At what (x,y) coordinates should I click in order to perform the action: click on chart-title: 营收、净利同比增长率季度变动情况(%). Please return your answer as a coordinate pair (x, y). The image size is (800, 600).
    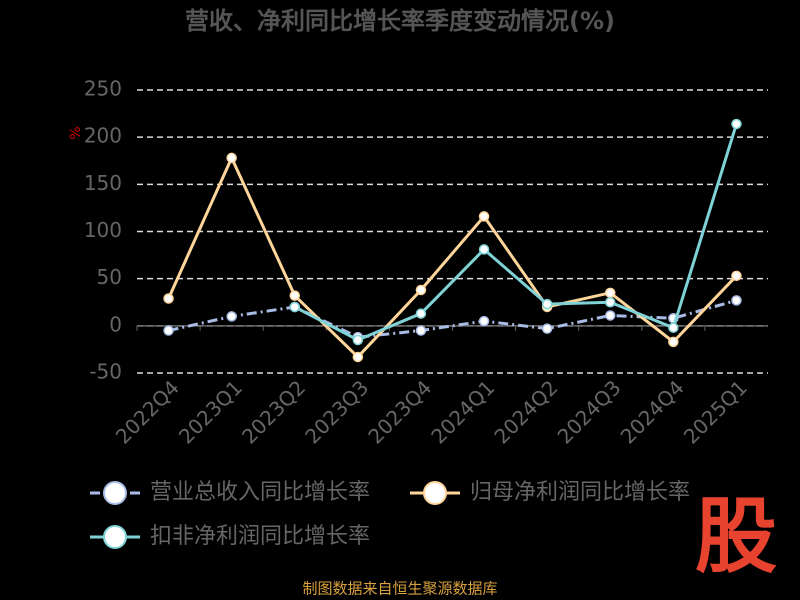
    Looking at the image, I should click on (400, 21).